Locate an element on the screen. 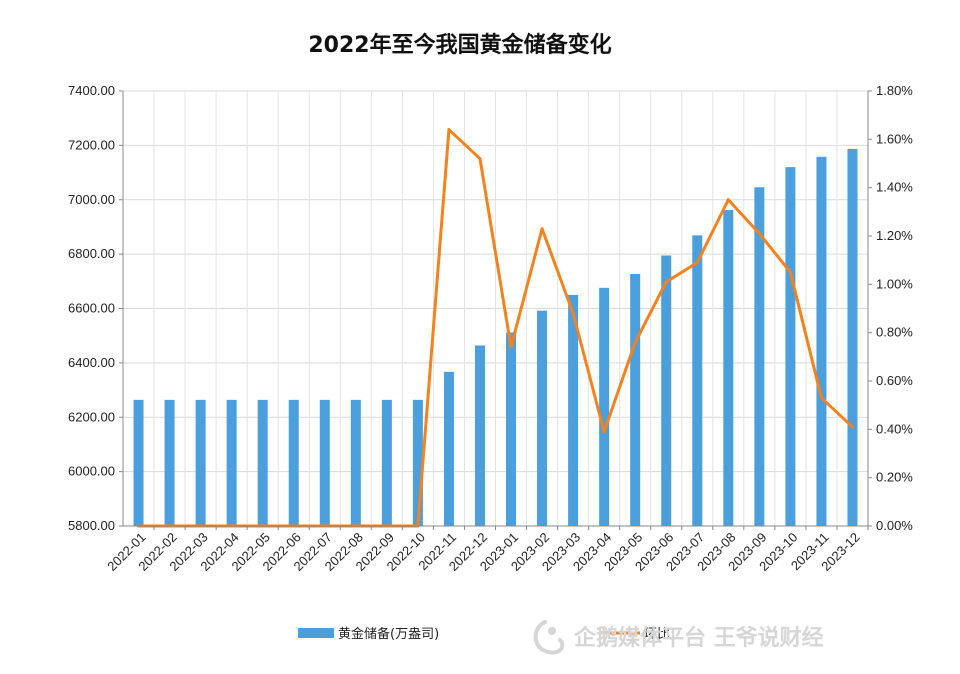 The width and height of the screenshot is (960, 674). watermark: 企鹅媒体平台 王爷说财经 is located at coordinates (678, 637).